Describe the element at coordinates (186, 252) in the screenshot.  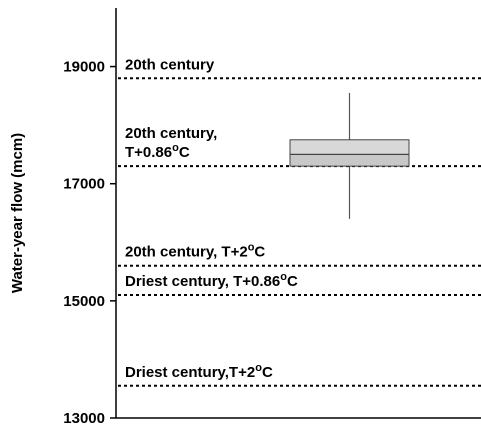
I see `reference-line-label-text: 20th century, T+2` at that location.